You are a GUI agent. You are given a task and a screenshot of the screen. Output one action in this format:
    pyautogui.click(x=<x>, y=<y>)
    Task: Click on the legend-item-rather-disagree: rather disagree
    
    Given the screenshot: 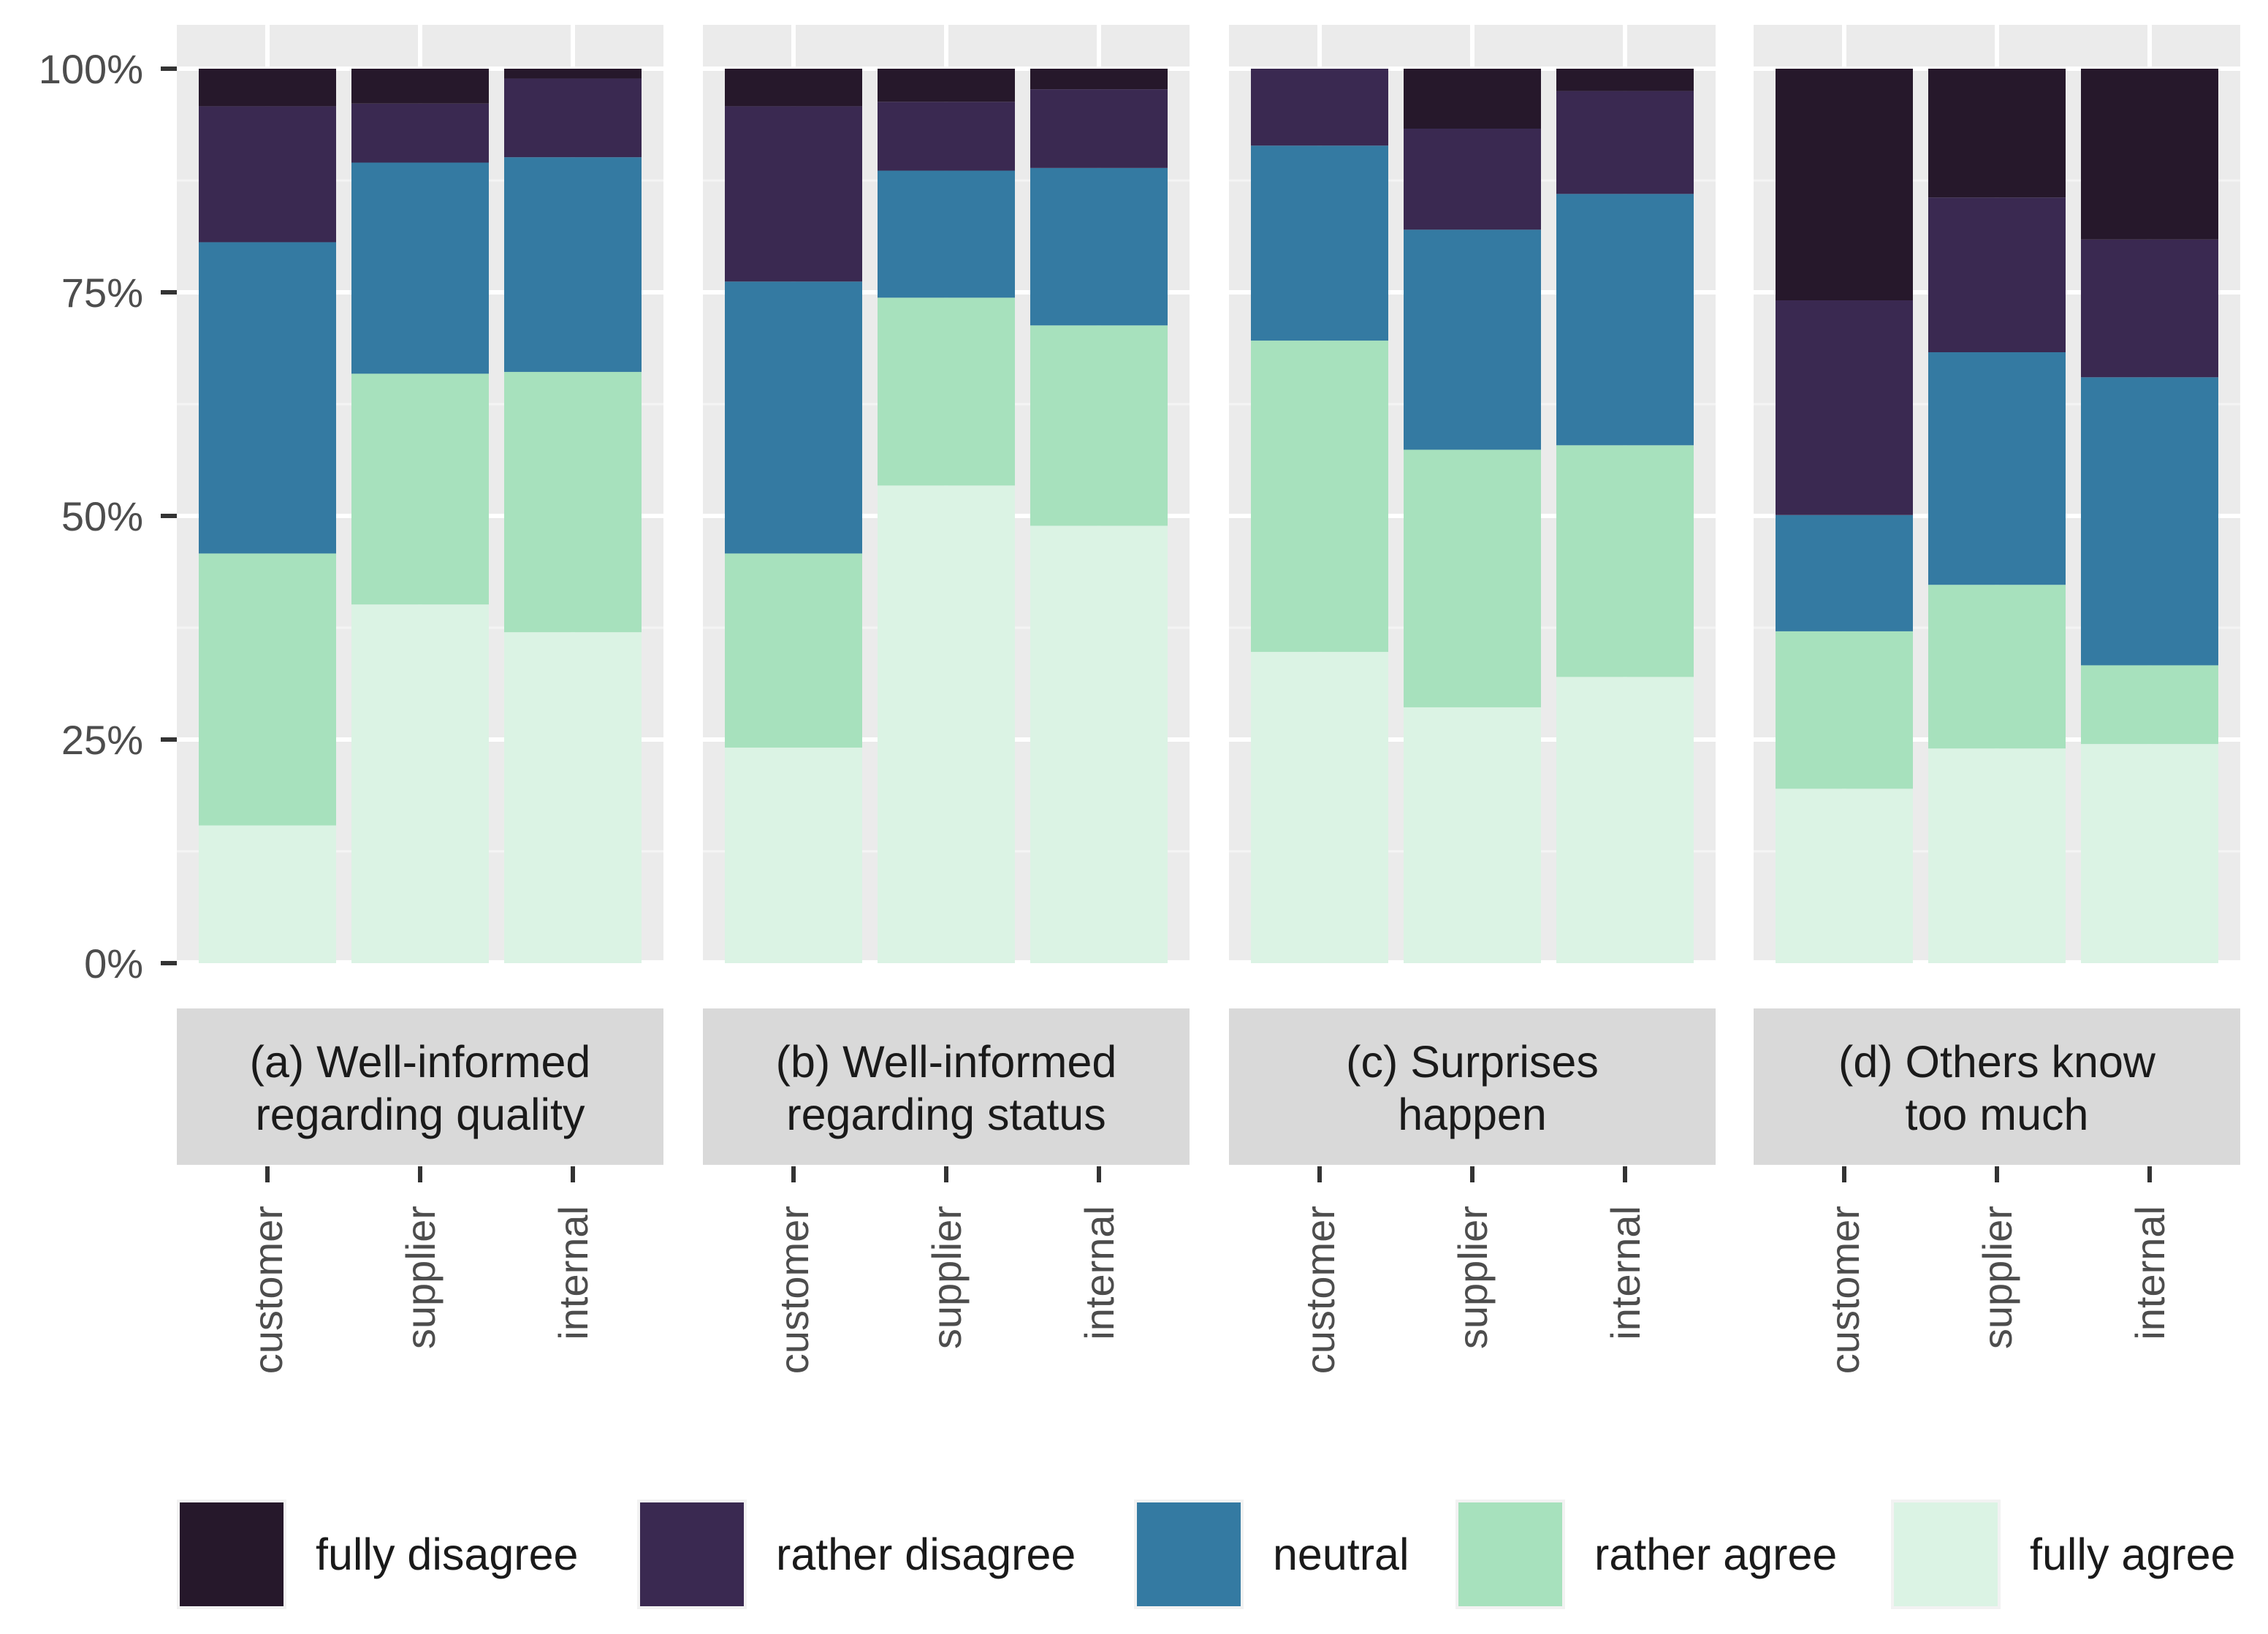 What is the action you would take?
    pyautogui.click(x=856, y=1554)
    